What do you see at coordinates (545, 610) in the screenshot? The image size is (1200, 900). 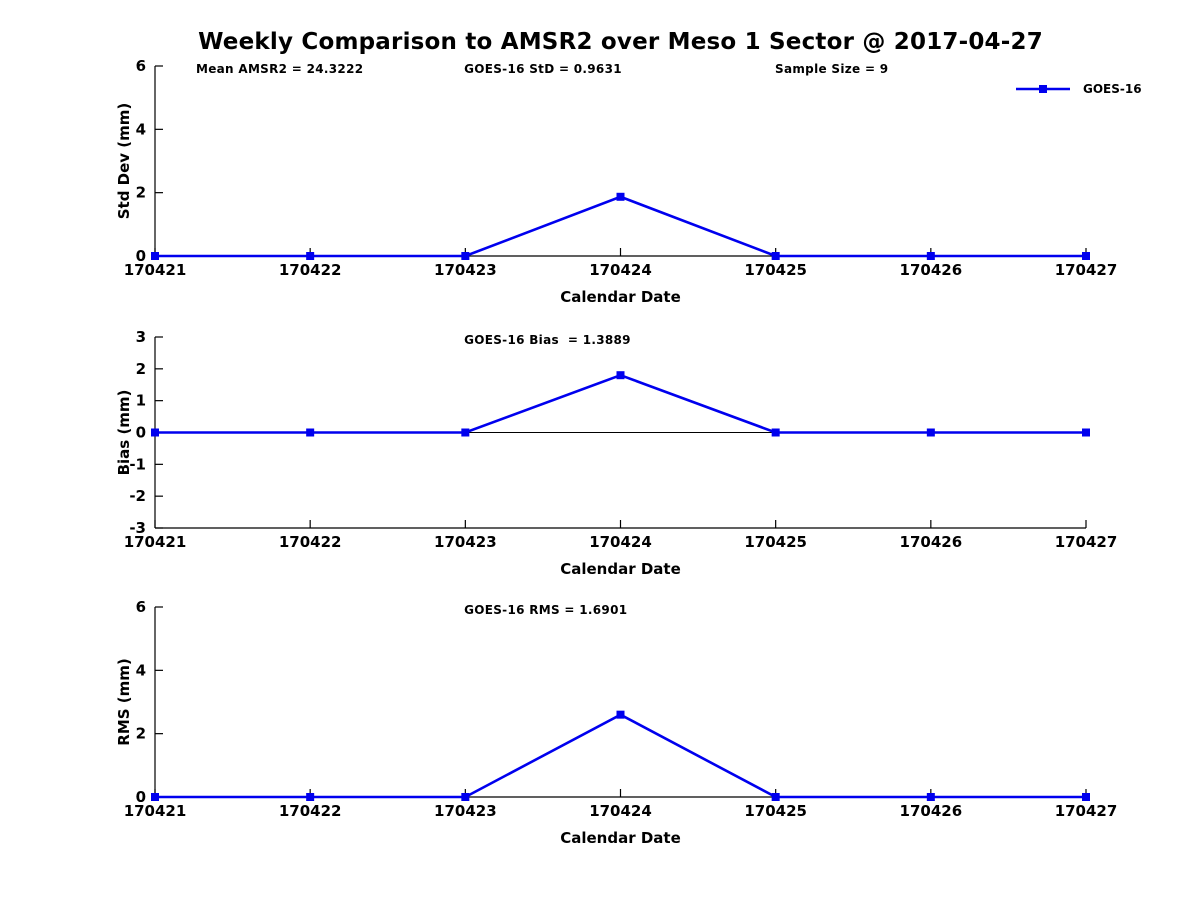 I see `stat-annotation: GOES-16 RMS = 1.6901` at bounding box center [545, 610].